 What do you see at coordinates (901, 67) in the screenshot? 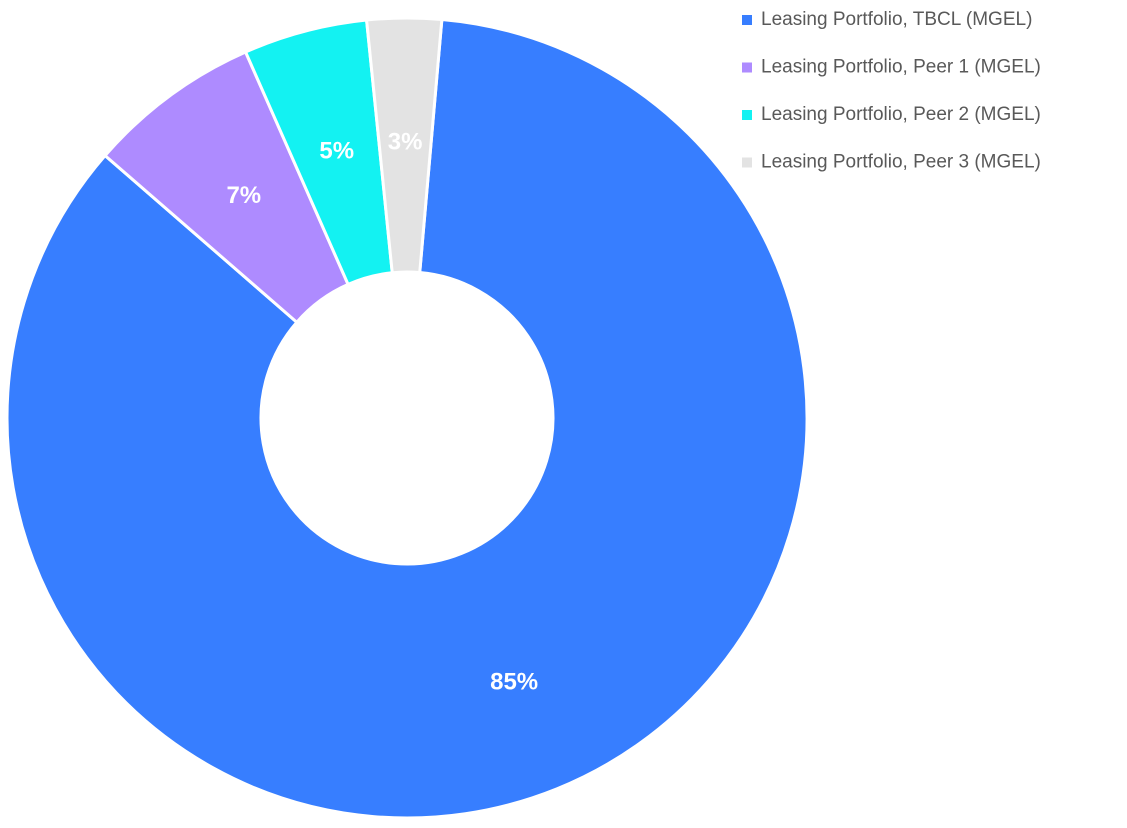
I see `legend-label: Leasing Portfolio, Peer 1 (MGEL)` at bounding box center [901, 67].